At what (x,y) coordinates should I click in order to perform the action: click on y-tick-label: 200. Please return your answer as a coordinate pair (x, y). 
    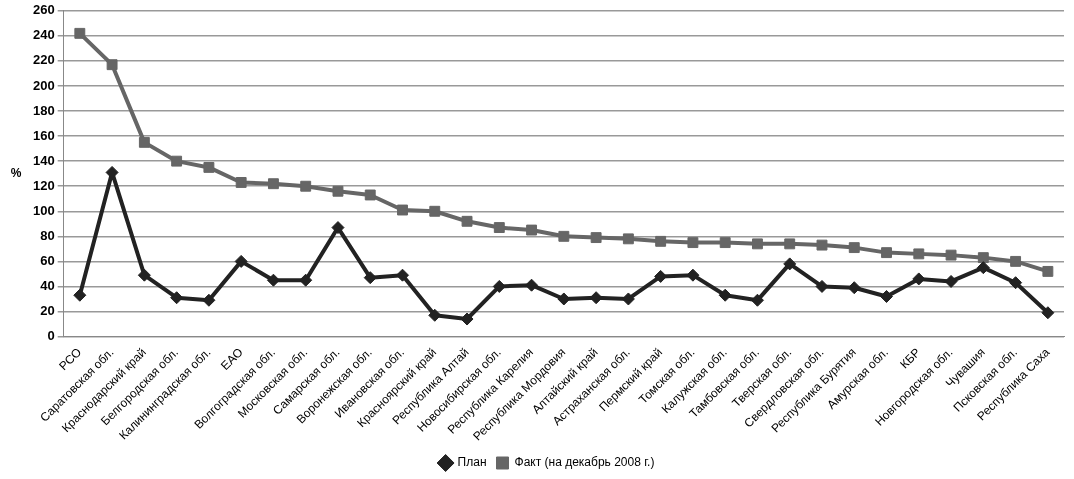
    Looking at the image, I should click on (43, 85).